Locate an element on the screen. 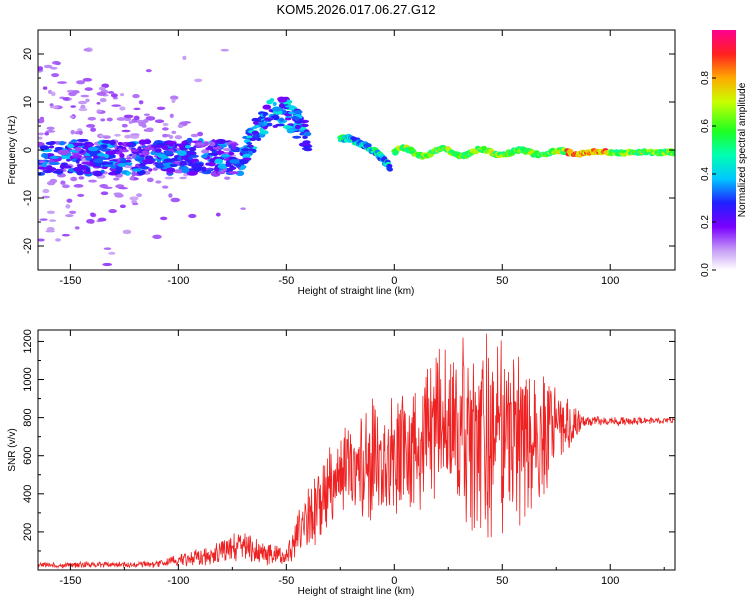 Image resolution: width=750 pixels, height=600 pixels. x-tick-label: -150 is located at coordinates (70, 281).